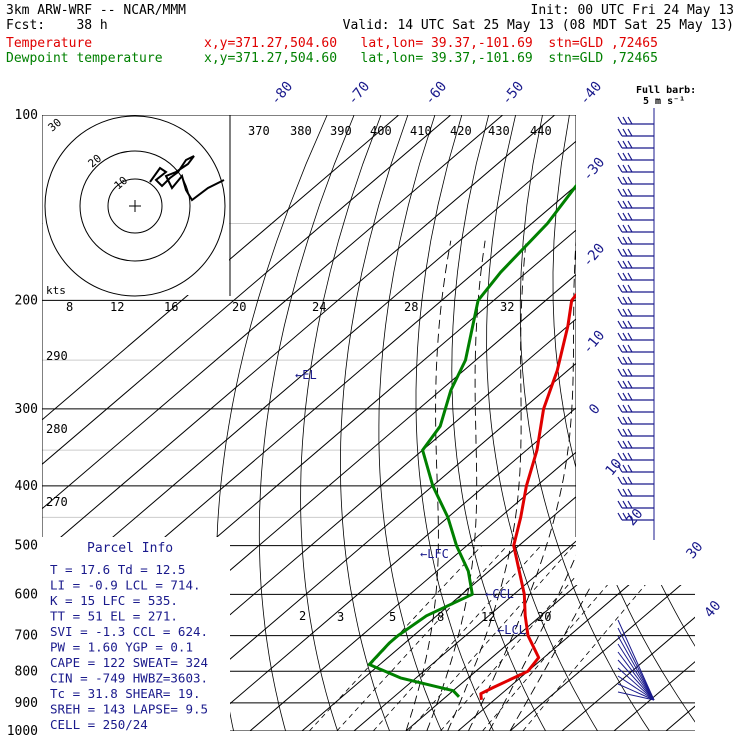  I want to click on theta-label: 410, so click(421, 131).